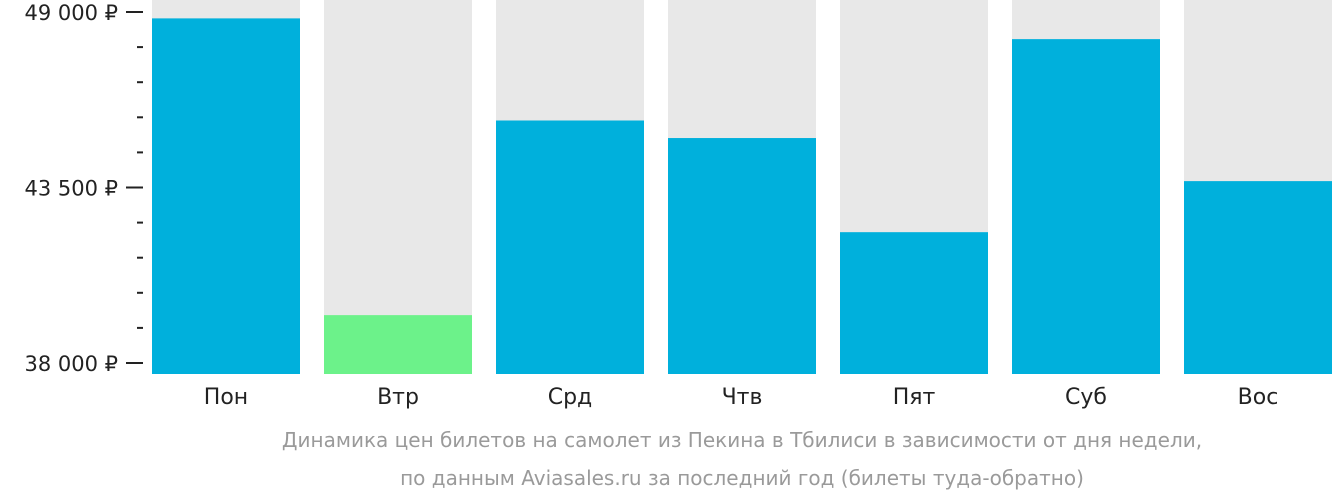 The width and height of the screenshot is (1332, 502). What do you see at coordinates (71, 189) in the screenshot?
I see `y-tick-label-1: 43 500 ₽` at bounding box center [71, 189].